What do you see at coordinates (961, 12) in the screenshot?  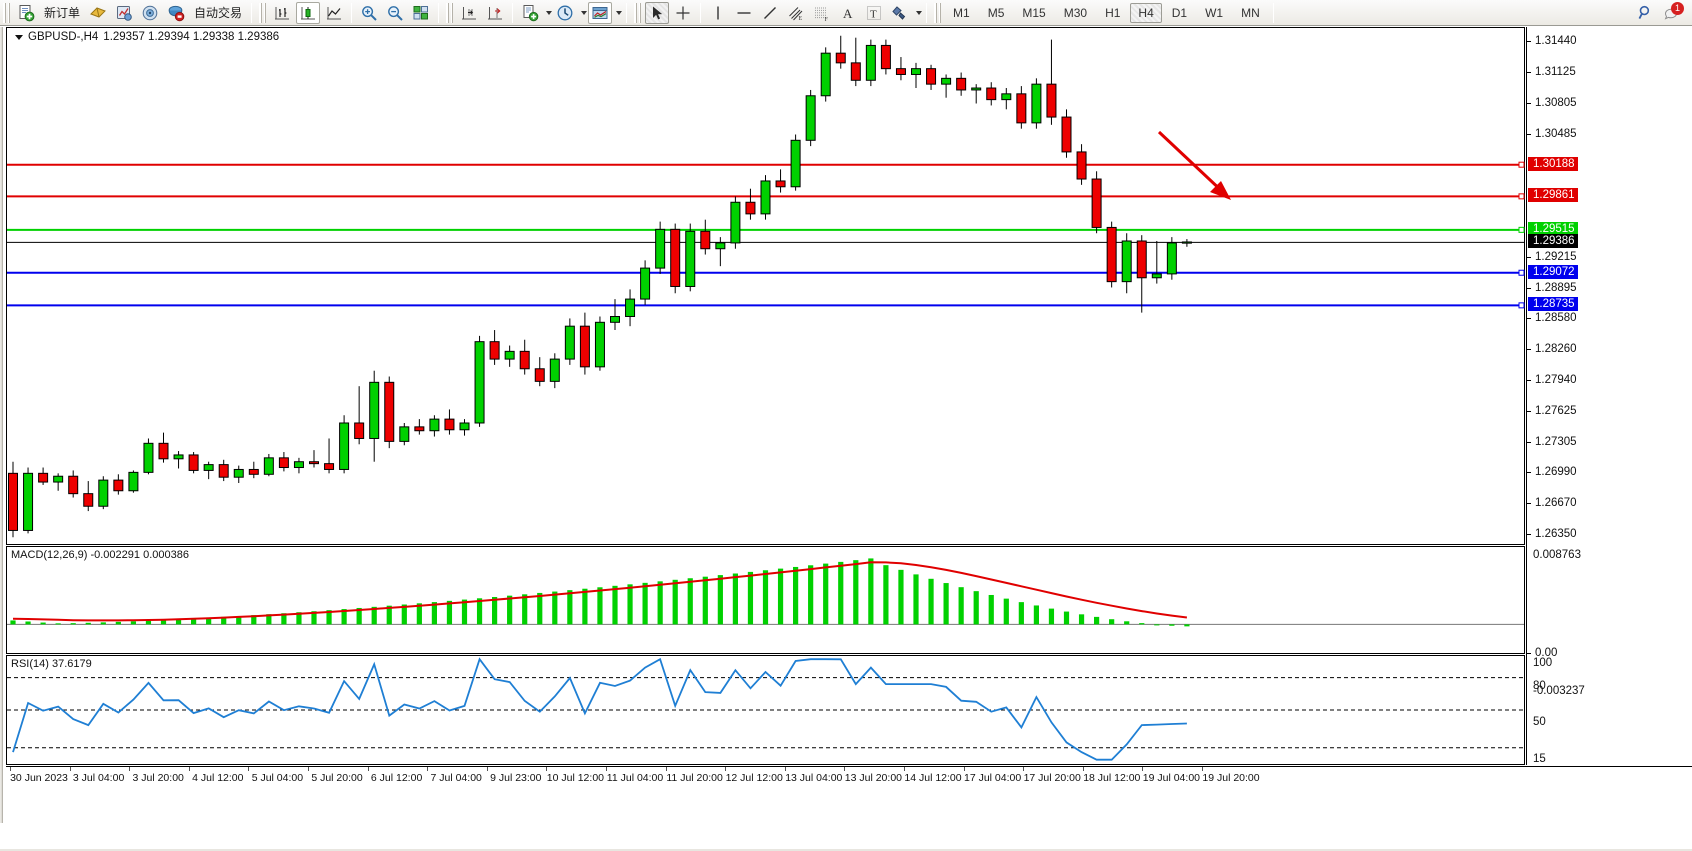 I see `timeframe-m1: M1` at bounding box center [961, 12].